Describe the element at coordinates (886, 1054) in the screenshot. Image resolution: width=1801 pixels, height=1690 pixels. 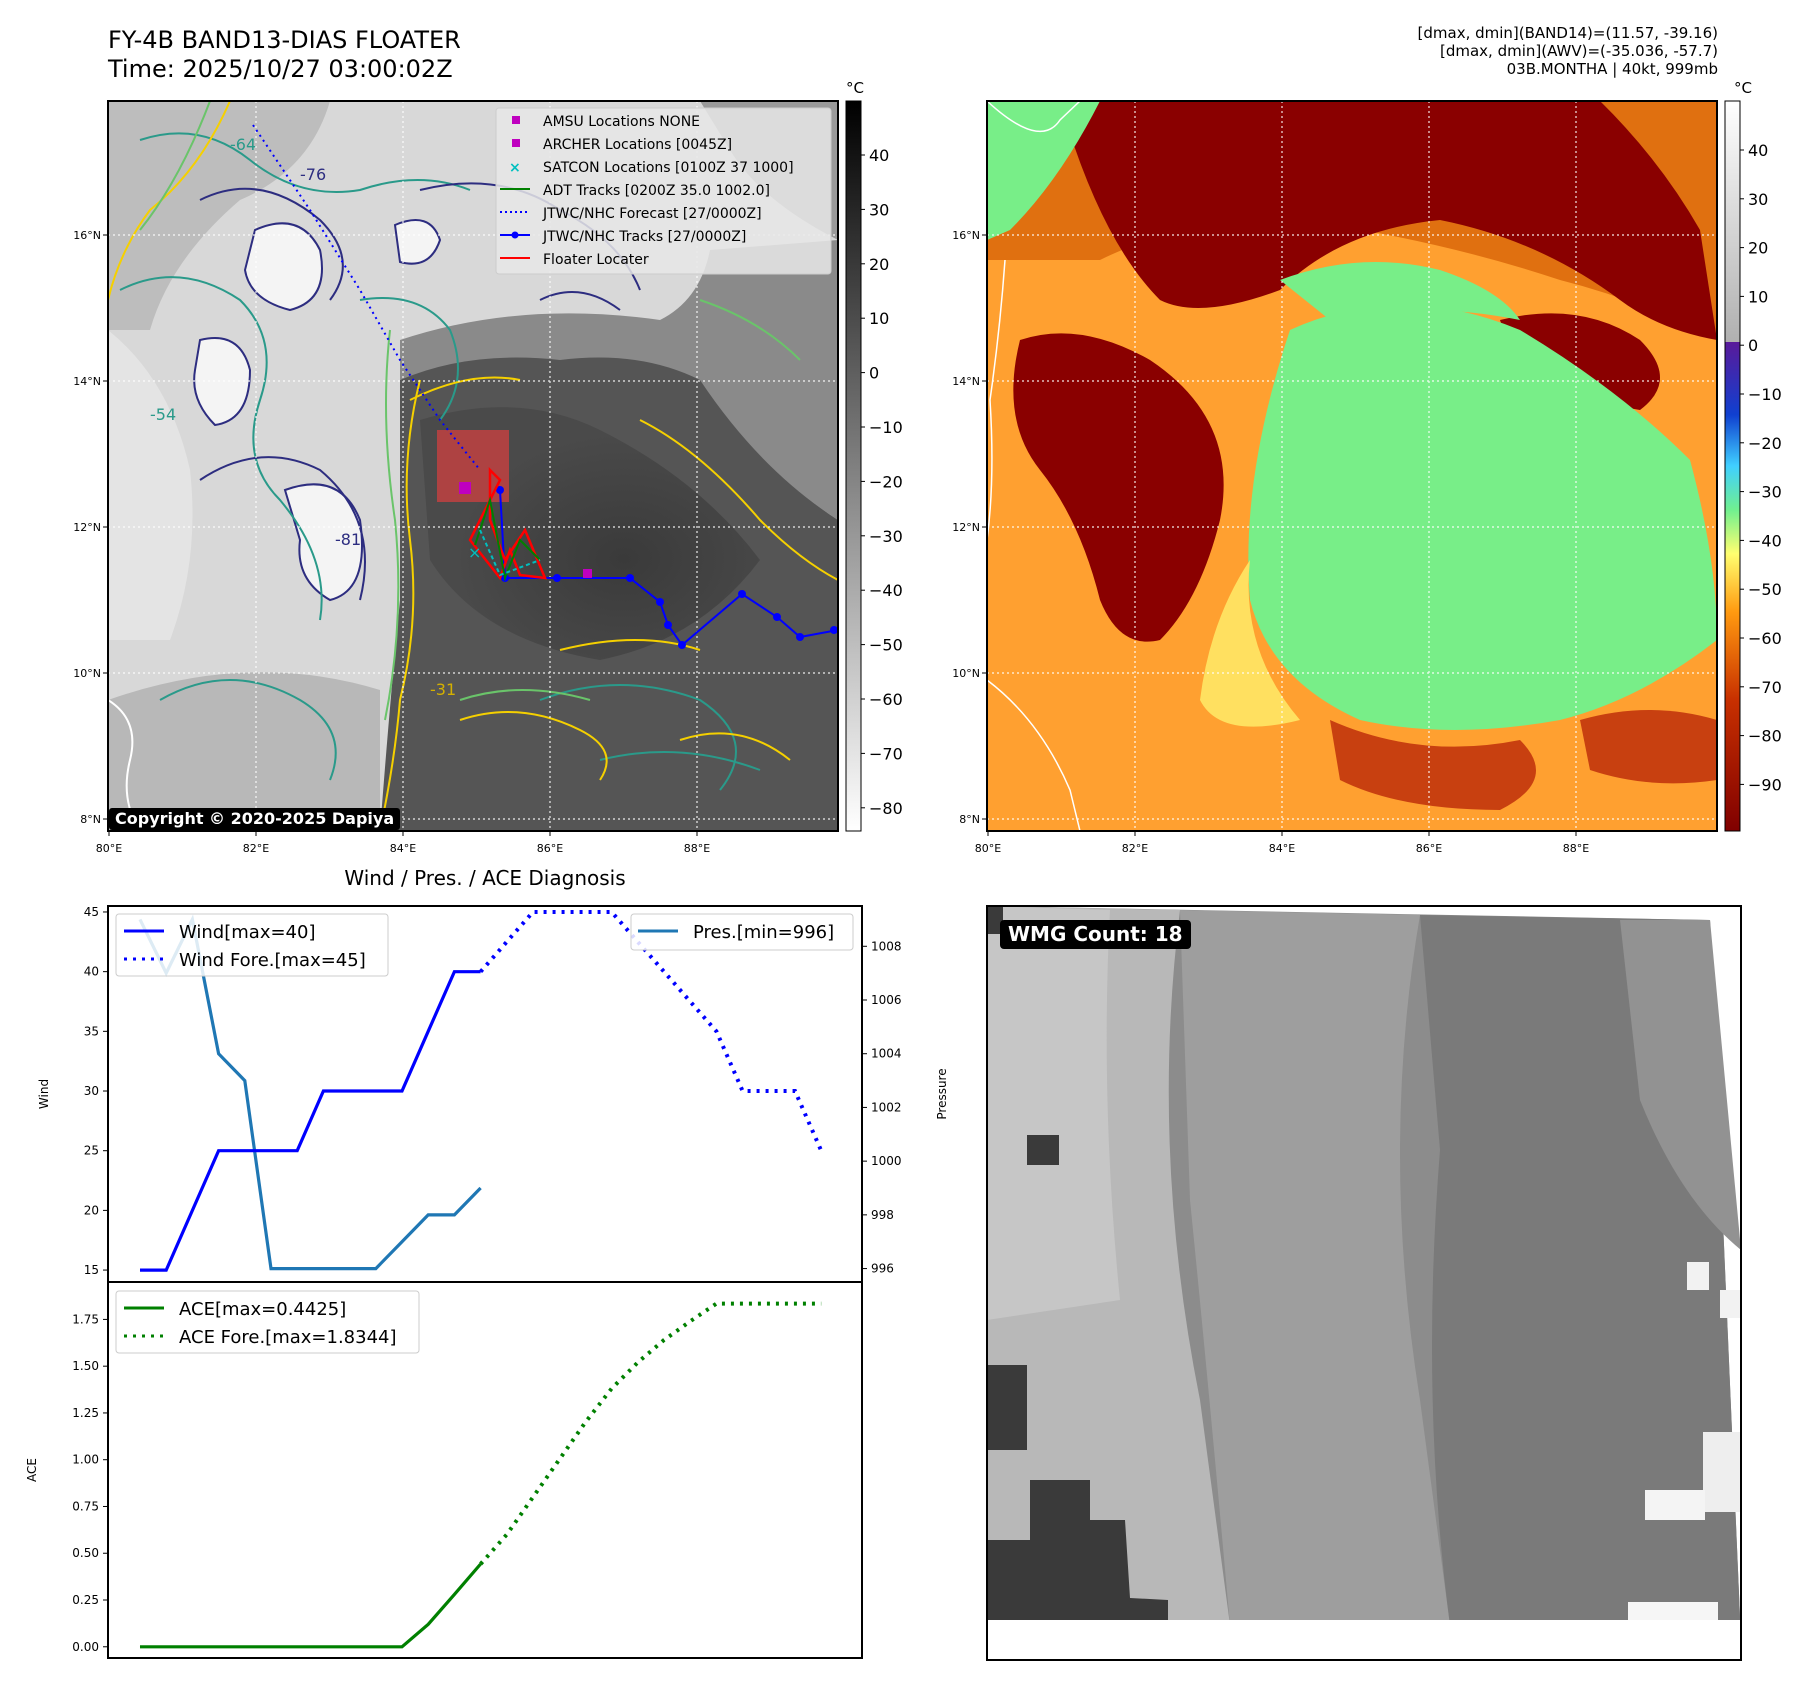
I see `pressure-y-label: 1004` at that location.